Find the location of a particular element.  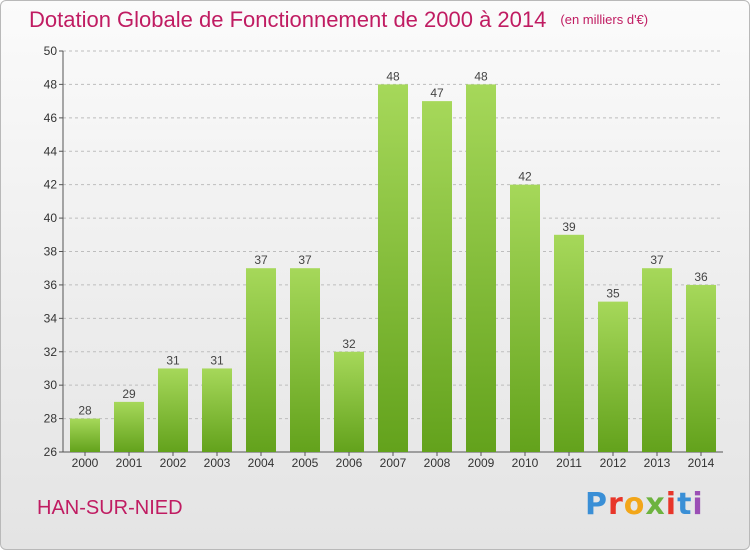

x-tick-label: 2011 is located at coordinates (569, 463).